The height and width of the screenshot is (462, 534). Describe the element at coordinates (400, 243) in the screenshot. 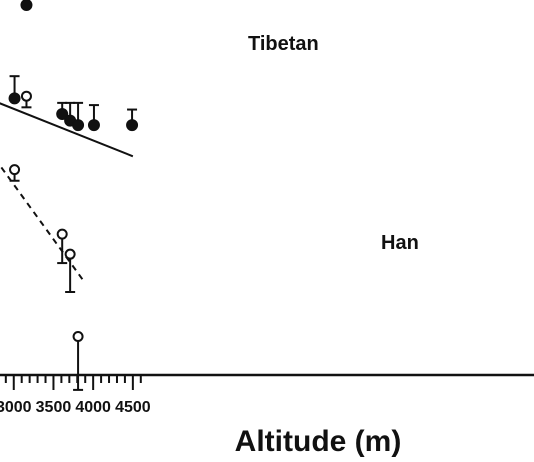

I see `series-label-han: Han` at that location.